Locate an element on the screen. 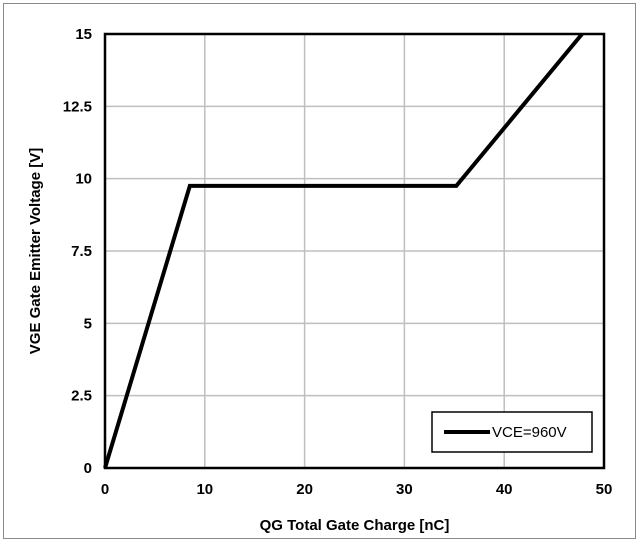 The height and width of the screenshot is (542, 639). legend-label-vce-960v: VCE=960V is located at coordinates (529, 432).